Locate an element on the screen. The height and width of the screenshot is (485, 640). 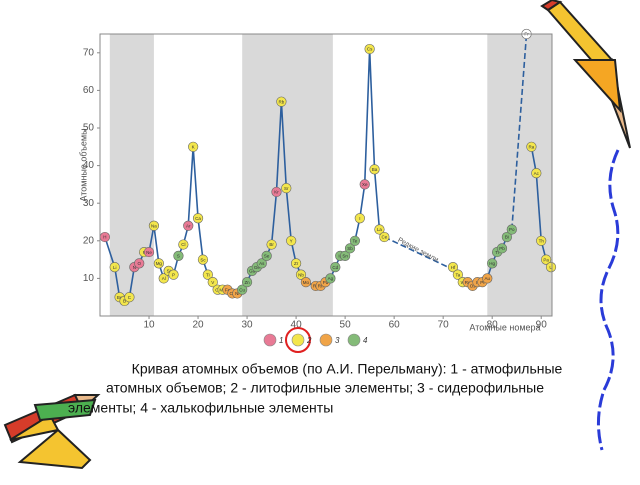
element-symbol: Ra is located at coordinates (532, 146).